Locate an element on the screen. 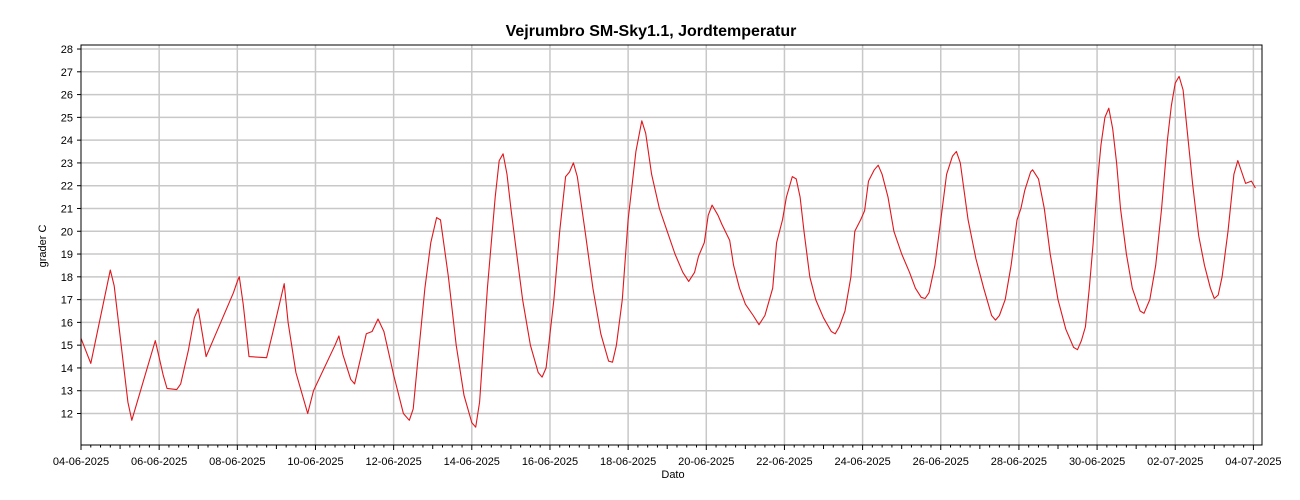  x-tick-label: 30-06-2025 is located at coordinates (1097, 462).